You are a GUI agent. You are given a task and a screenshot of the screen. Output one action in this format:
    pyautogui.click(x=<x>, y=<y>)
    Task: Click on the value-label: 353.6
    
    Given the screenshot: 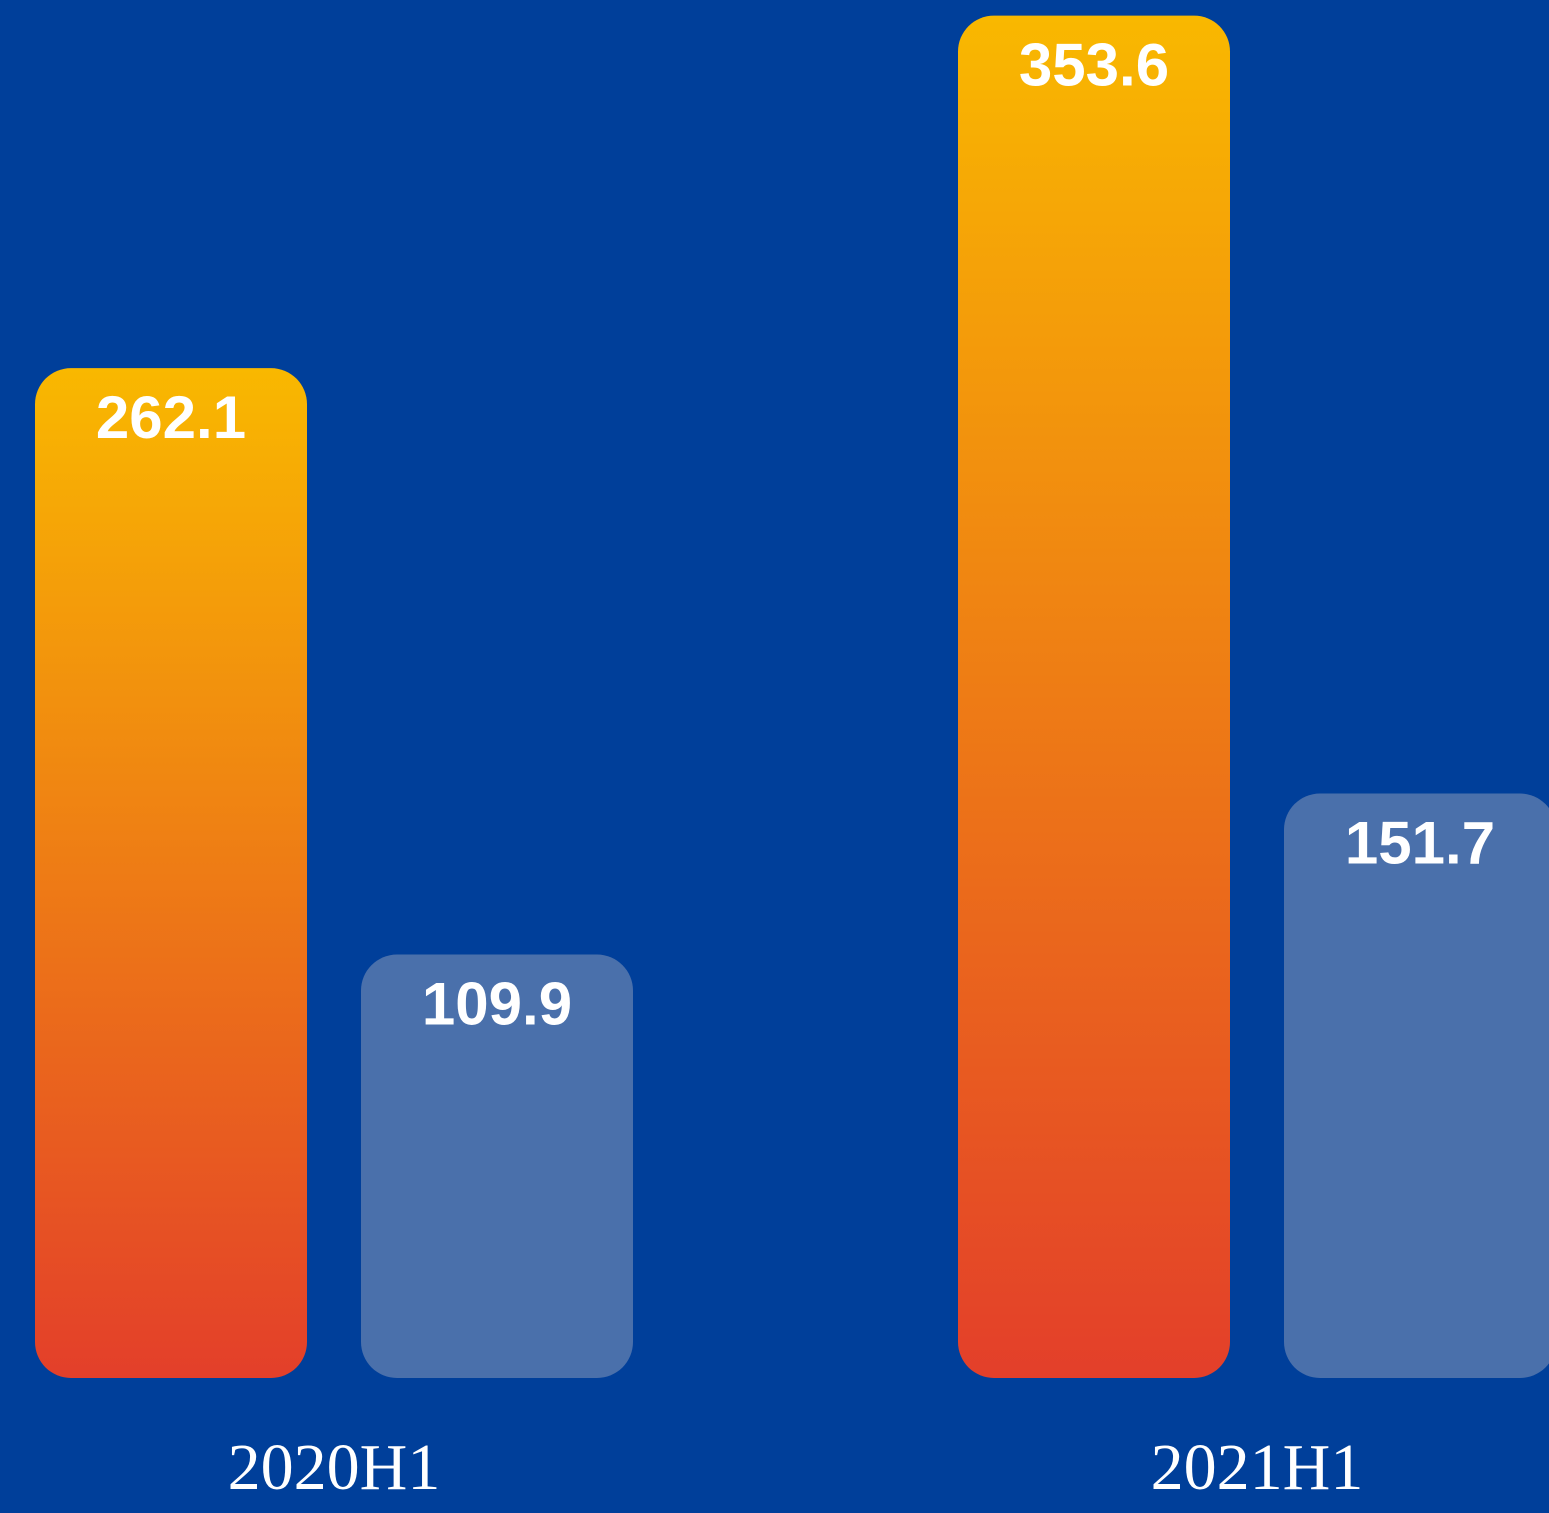 What is the action you would take?
    pyautogui.click(x=1094, y=64)
    